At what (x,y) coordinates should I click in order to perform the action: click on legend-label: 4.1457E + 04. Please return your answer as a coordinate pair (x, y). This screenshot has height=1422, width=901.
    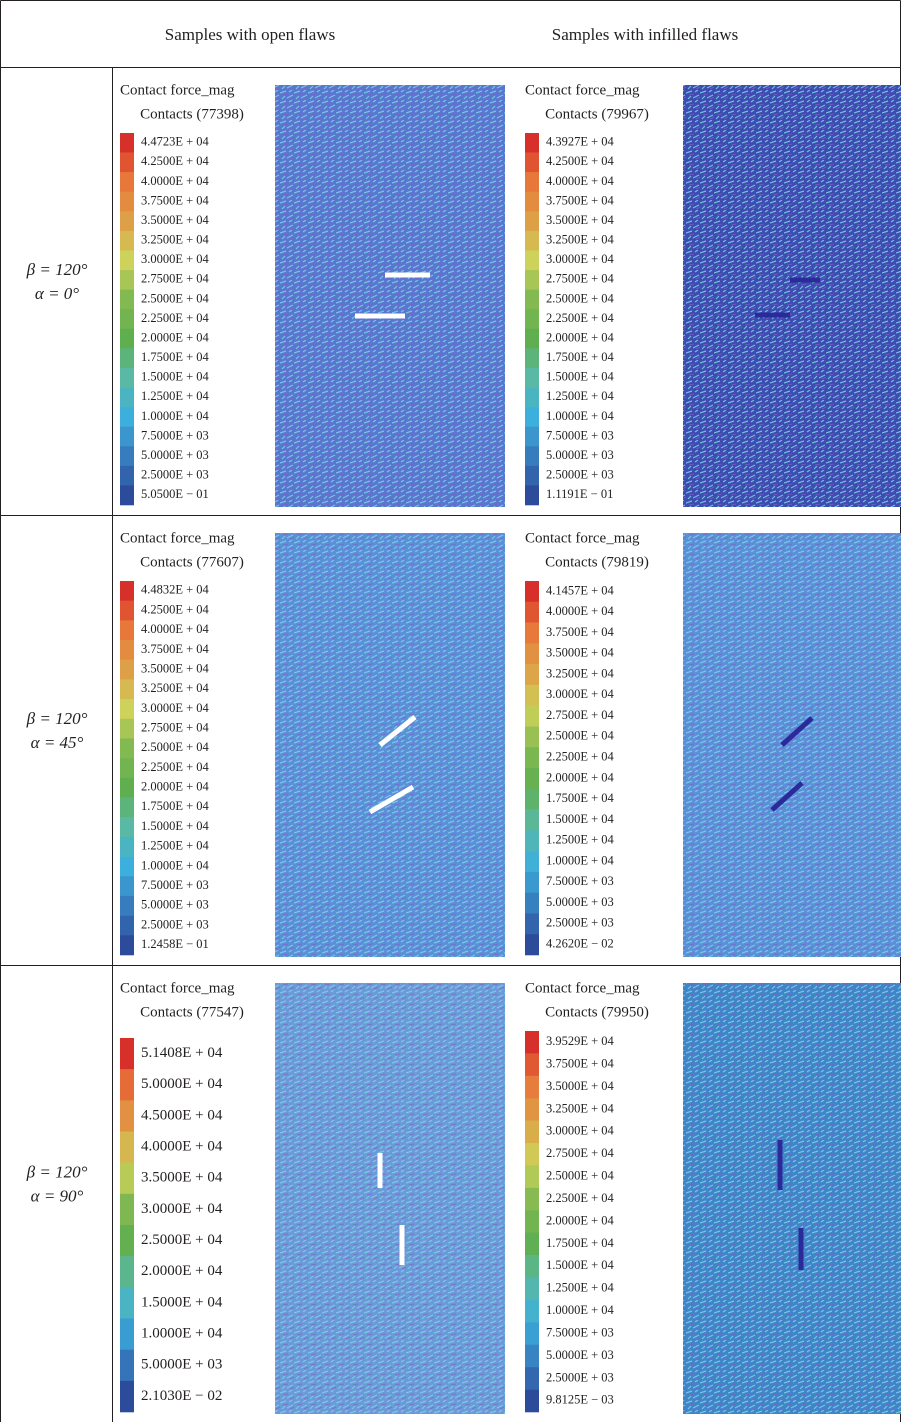
    Looking at the image, I should click on (580, 590).